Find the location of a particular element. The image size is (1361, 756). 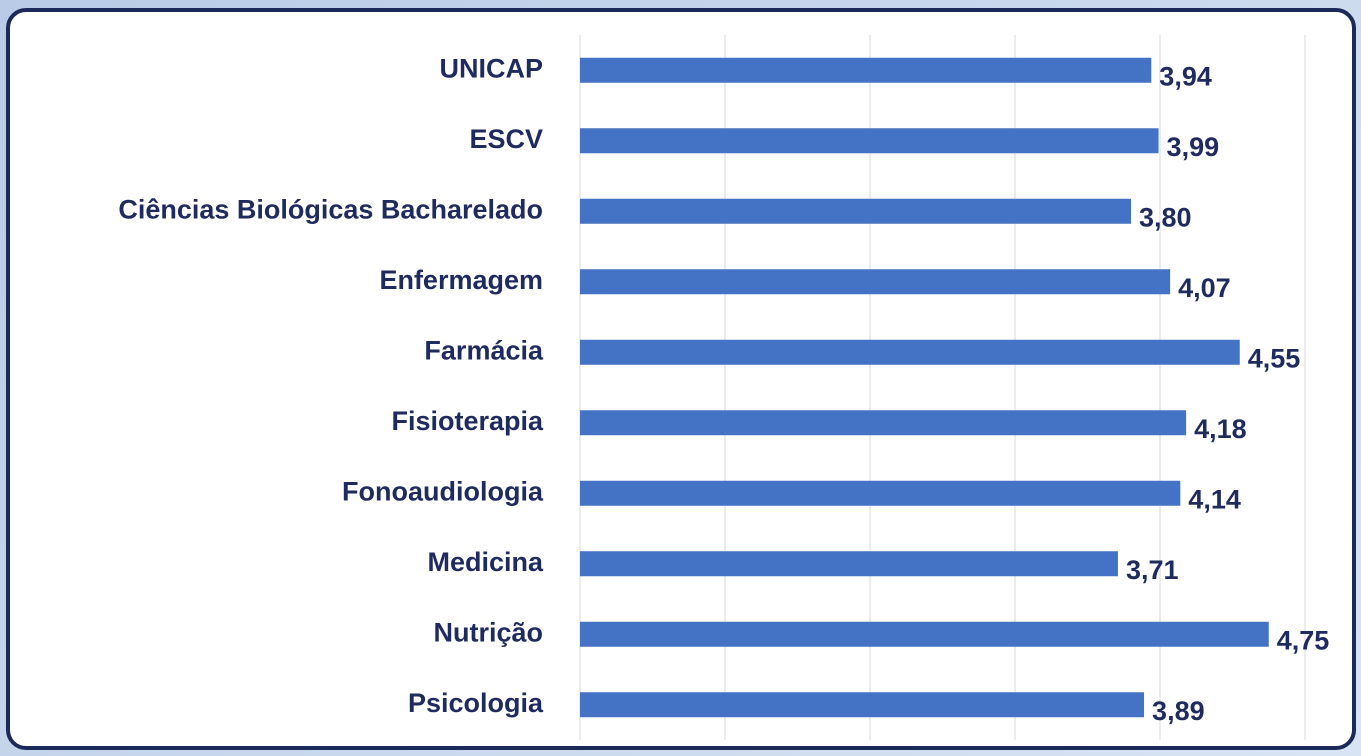

data-label: 4,14 is located at coordinates (1214, 499).